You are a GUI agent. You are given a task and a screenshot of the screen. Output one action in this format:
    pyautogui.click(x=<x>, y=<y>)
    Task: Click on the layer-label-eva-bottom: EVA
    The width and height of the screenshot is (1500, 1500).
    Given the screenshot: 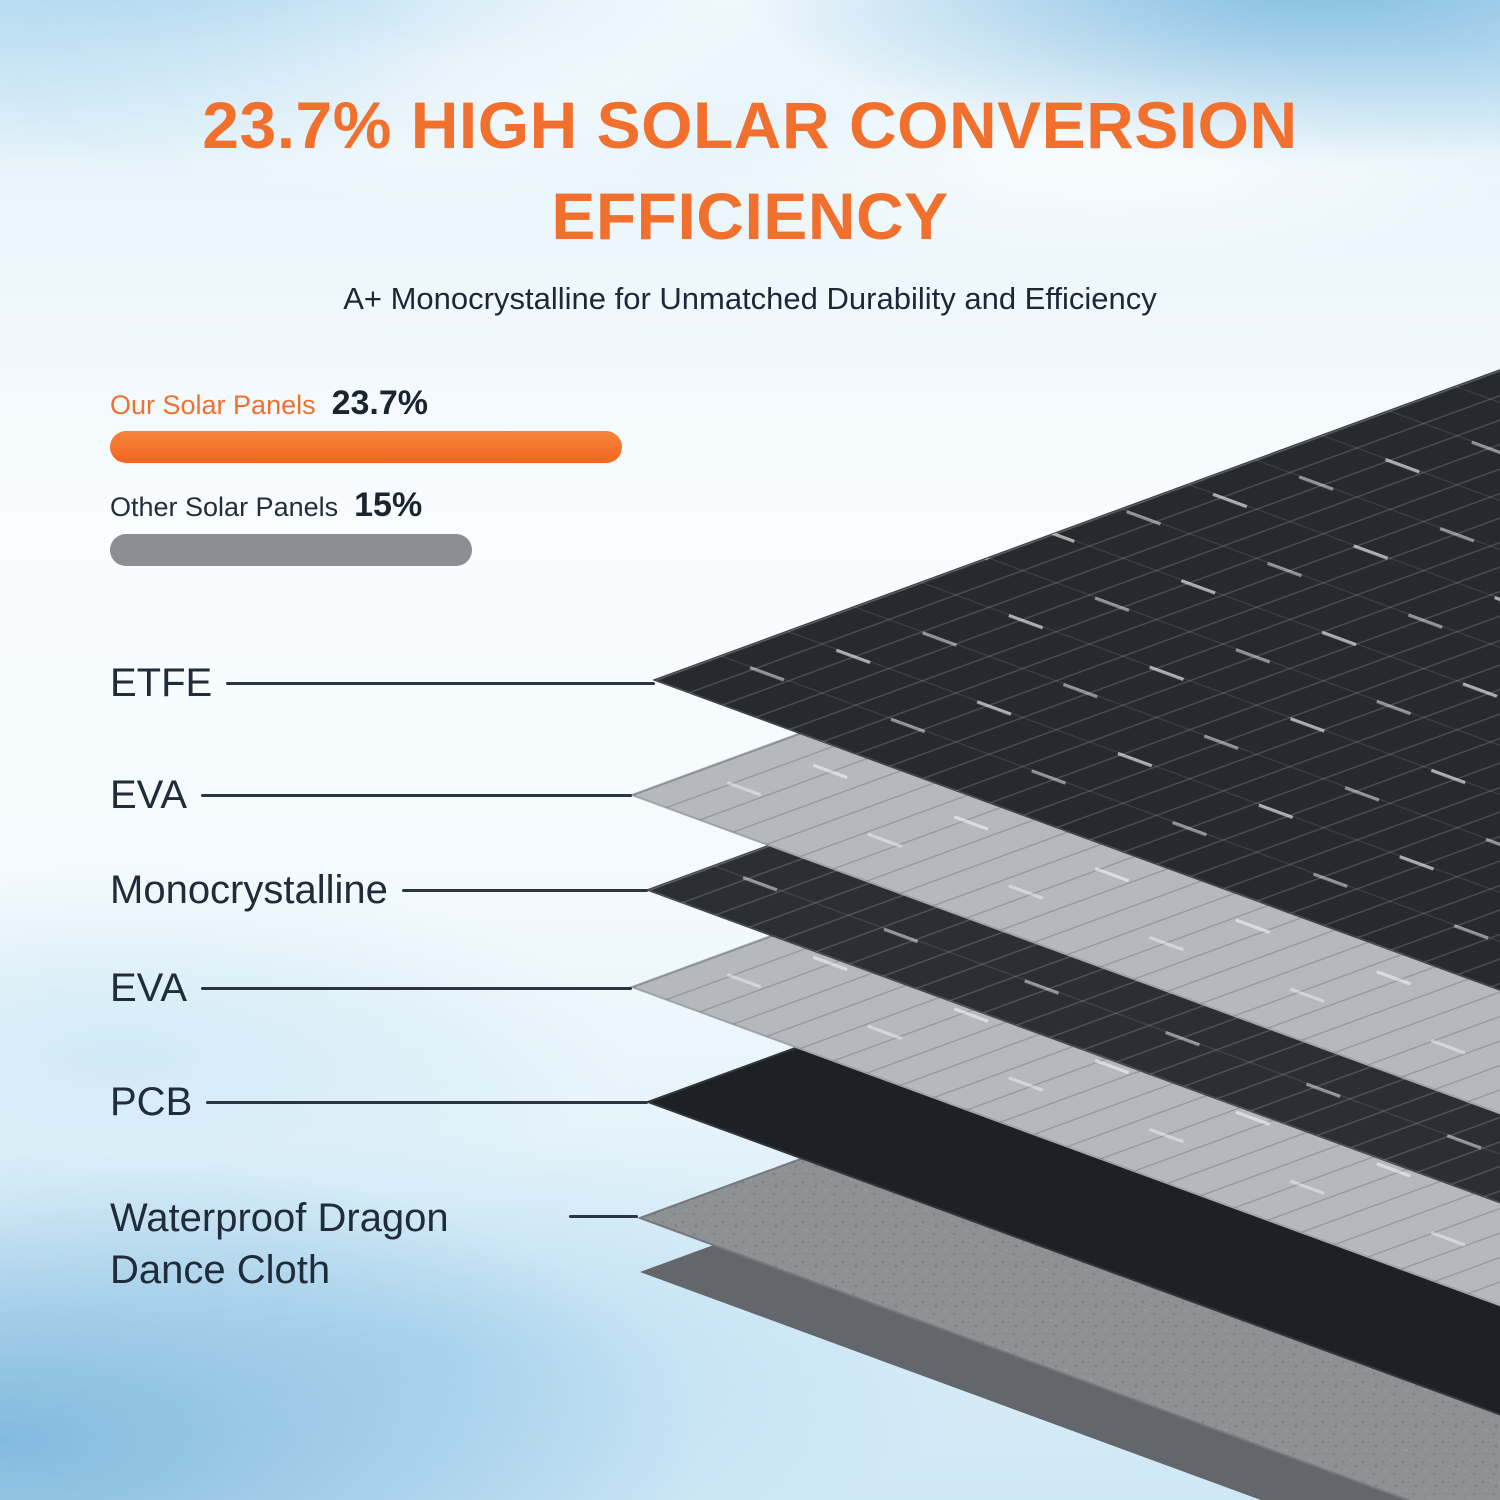 What is the action you would take?
    pyautogui.click(x=371, y=988)
    